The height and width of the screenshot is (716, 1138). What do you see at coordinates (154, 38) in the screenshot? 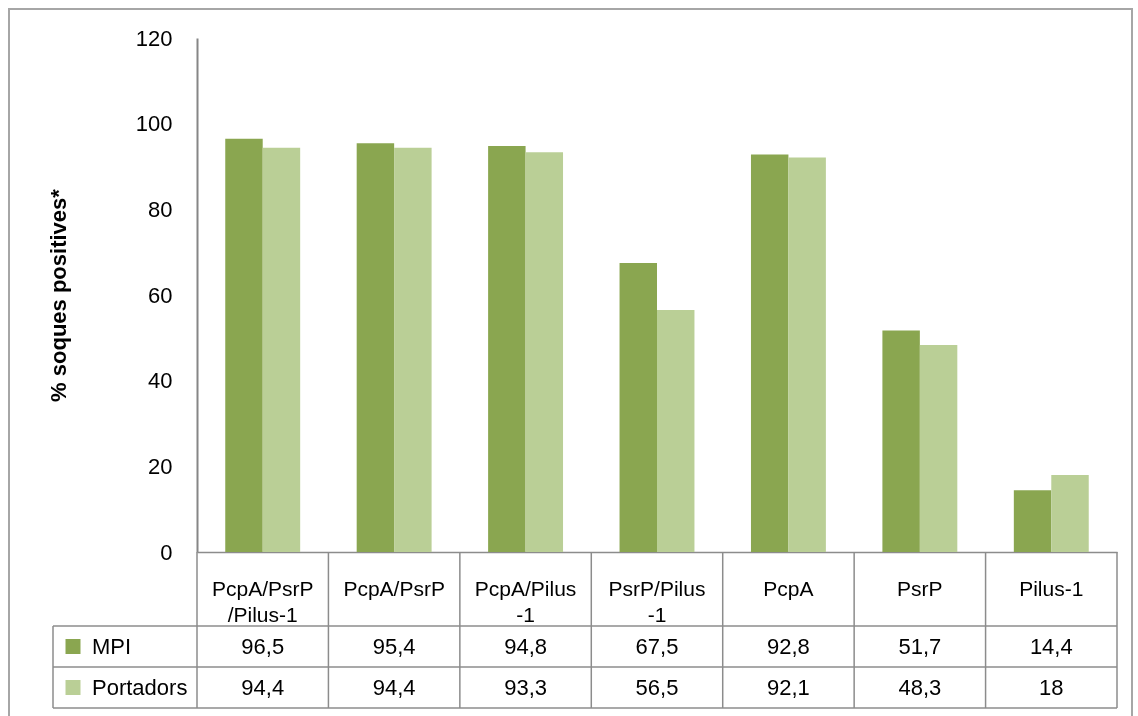
I see `y-tick-label: 120` at bounding box center [154, 38].